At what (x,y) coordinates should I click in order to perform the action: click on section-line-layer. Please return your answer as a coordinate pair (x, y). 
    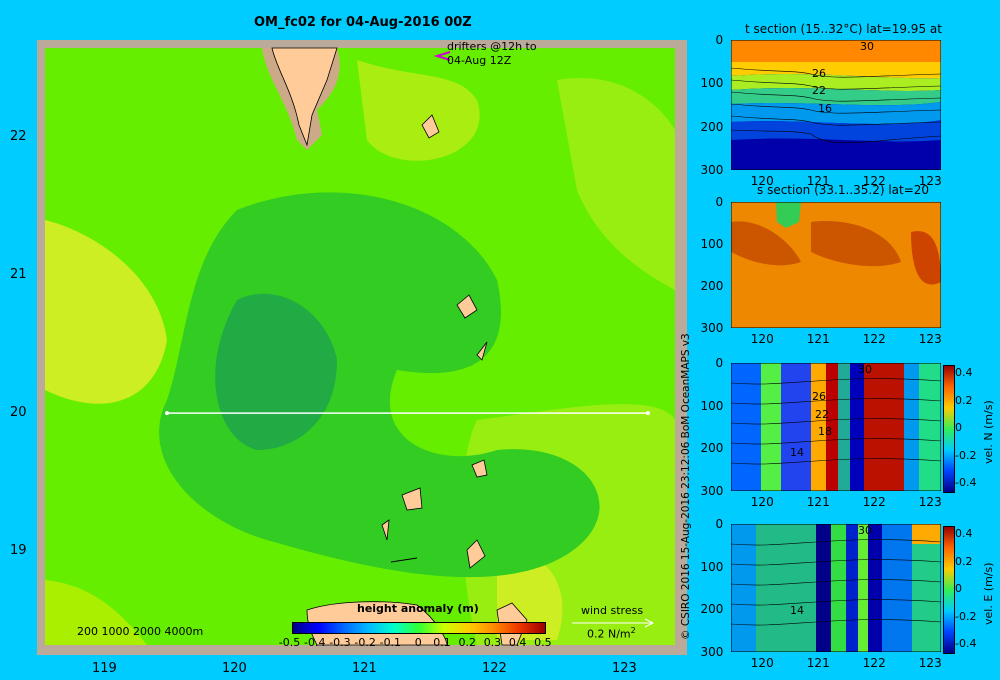
    Looking at the image, I should click on (407, 413).